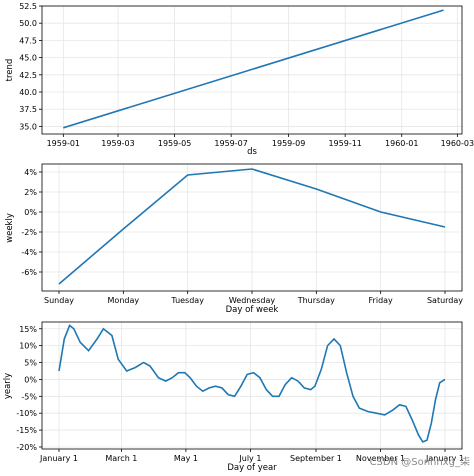  Describe the element at coordinates (63, 143) in the screenshot. I see `trend-x-tick-label: 1959-01` at that location.